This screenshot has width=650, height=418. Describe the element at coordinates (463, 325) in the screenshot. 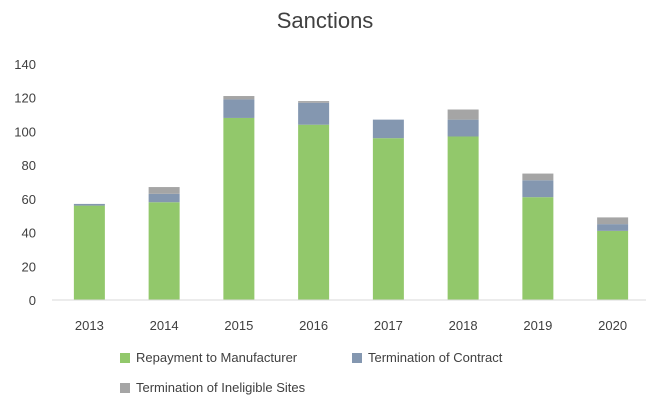

I see `x-tick-label: 2018` at that location.